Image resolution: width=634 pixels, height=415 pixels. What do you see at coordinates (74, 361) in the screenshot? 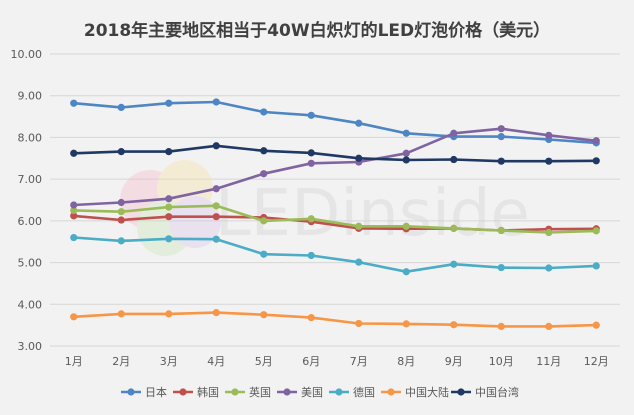
I see `x-tick-label: 1月` at bounding box center [74, 361].